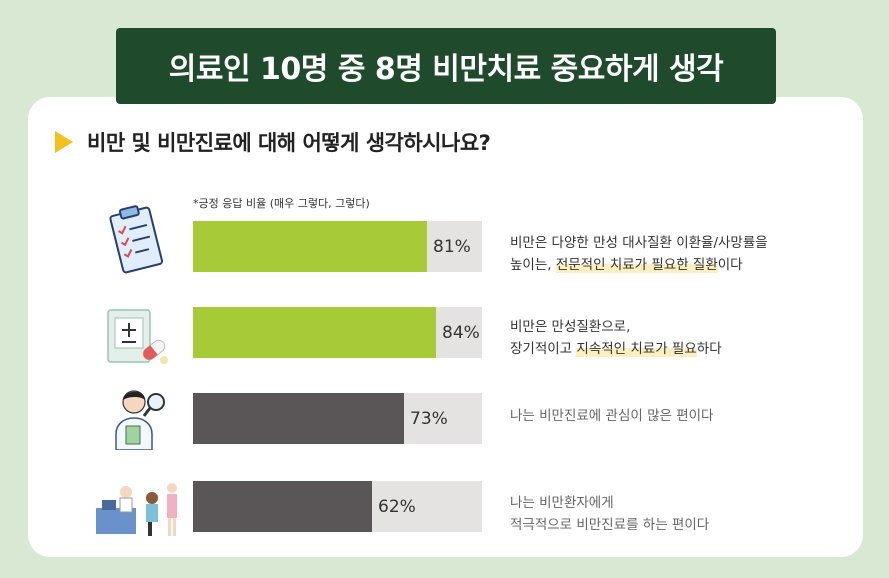  Describe the element at coordinates (397, 506) in the screenshot. I see `bar-value-label: 62%` at that location.